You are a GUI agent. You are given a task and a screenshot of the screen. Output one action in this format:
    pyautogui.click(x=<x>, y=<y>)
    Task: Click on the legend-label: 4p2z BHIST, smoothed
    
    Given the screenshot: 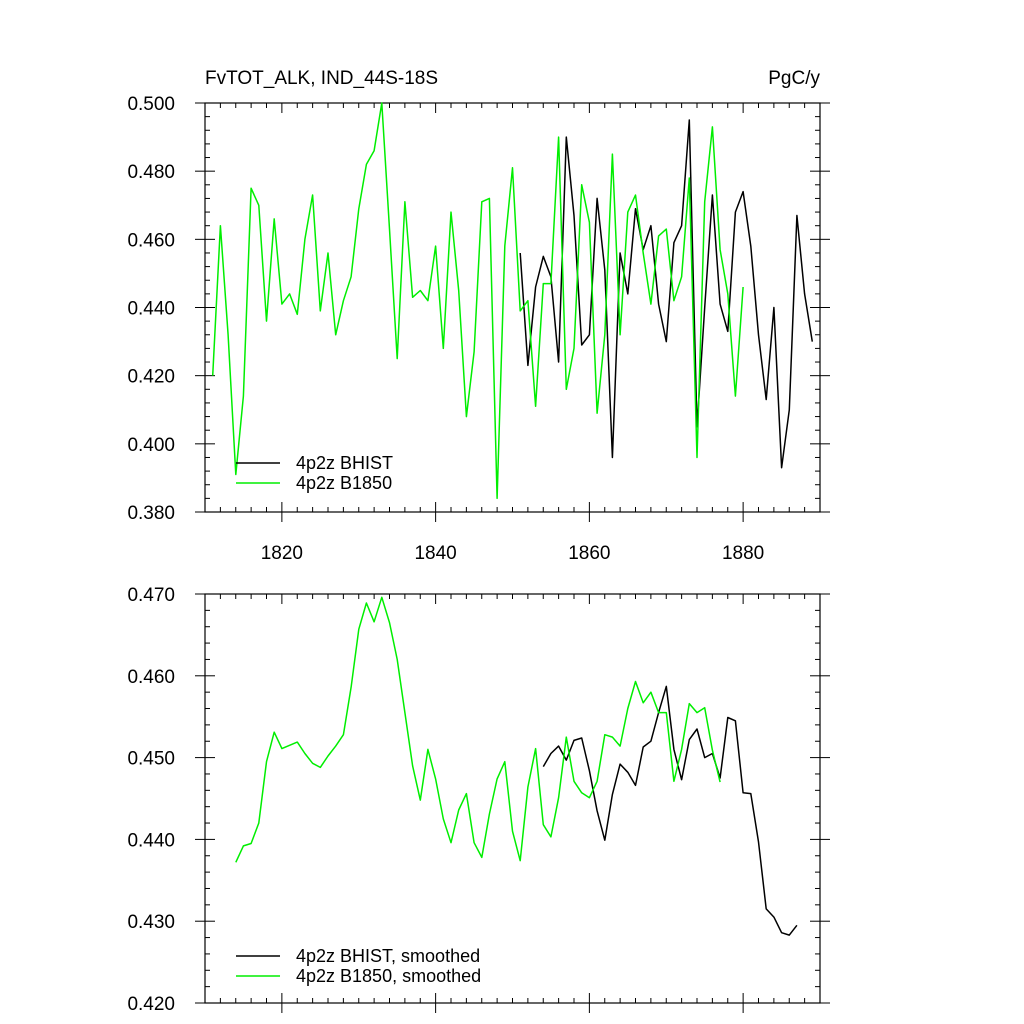 What is the action you would take?
    pyautogui.click(x=388, y=956)
    